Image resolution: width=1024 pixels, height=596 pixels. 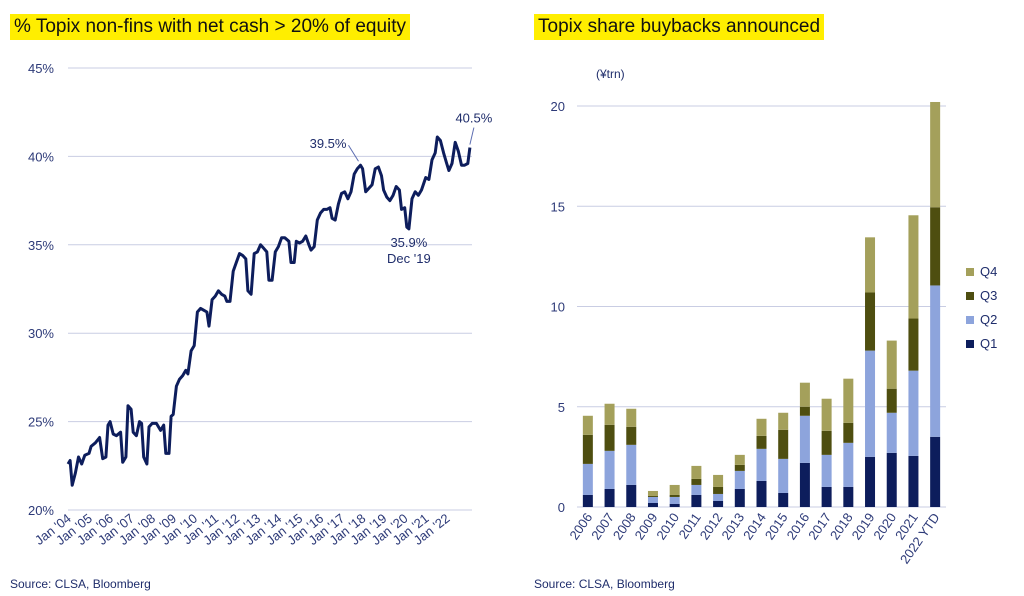 What do you see at coordinates (863, 526) in the screenshot?
I see `right-x-tick-label: 2019` at bounding box center [863, 526].